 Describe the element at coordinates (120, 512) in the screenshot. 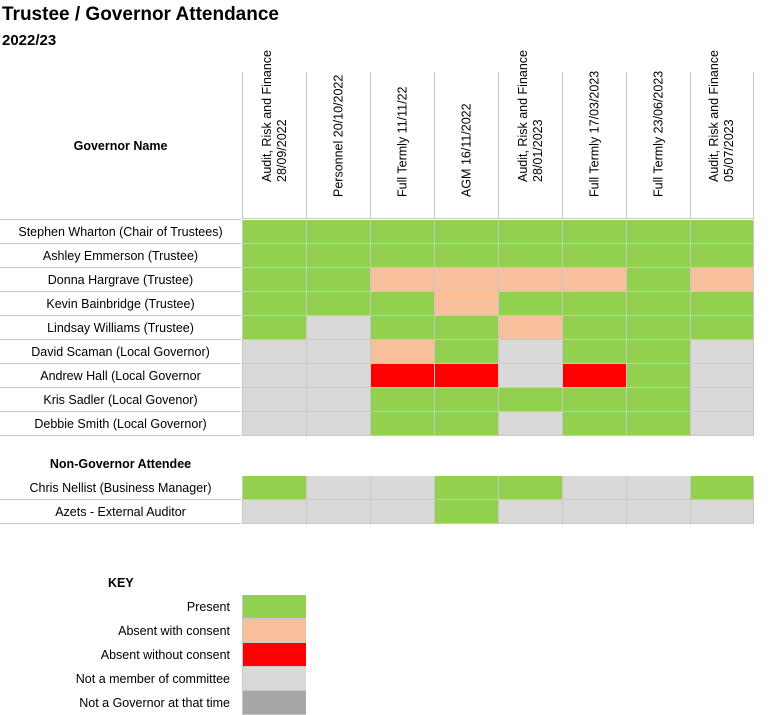

I see `non-governor-name: Azets - External Auditor` at that location.